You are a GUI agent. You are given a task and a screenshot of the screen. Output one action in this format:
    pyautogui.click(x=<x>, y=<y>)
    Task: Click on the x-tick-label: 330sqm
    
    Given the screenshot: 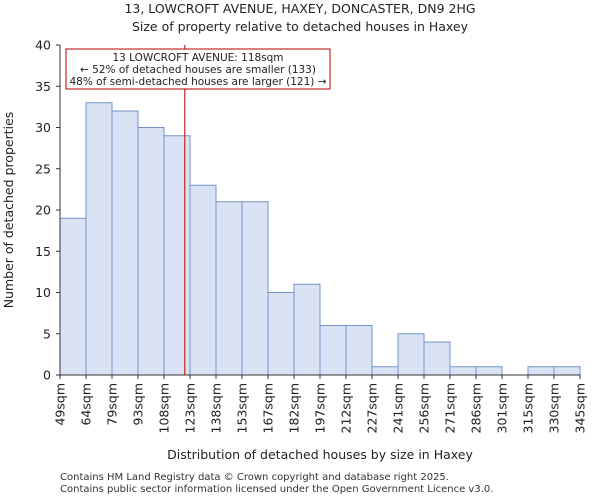 What is the action you would take?
    pyautogui.click(x=554, y=408)
    